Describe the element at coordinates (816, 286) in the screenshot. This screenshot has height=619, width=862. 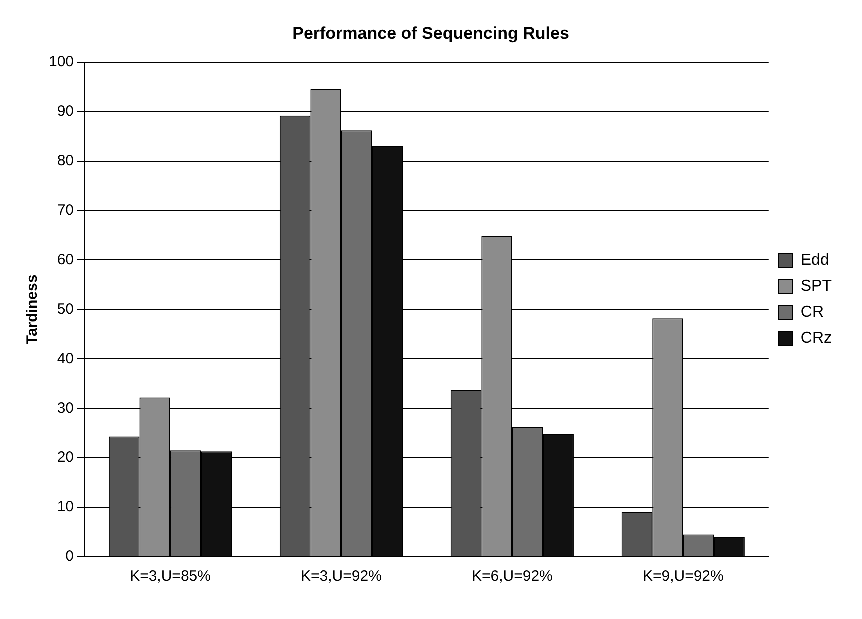
I see `legend-label: SPT` at that location.